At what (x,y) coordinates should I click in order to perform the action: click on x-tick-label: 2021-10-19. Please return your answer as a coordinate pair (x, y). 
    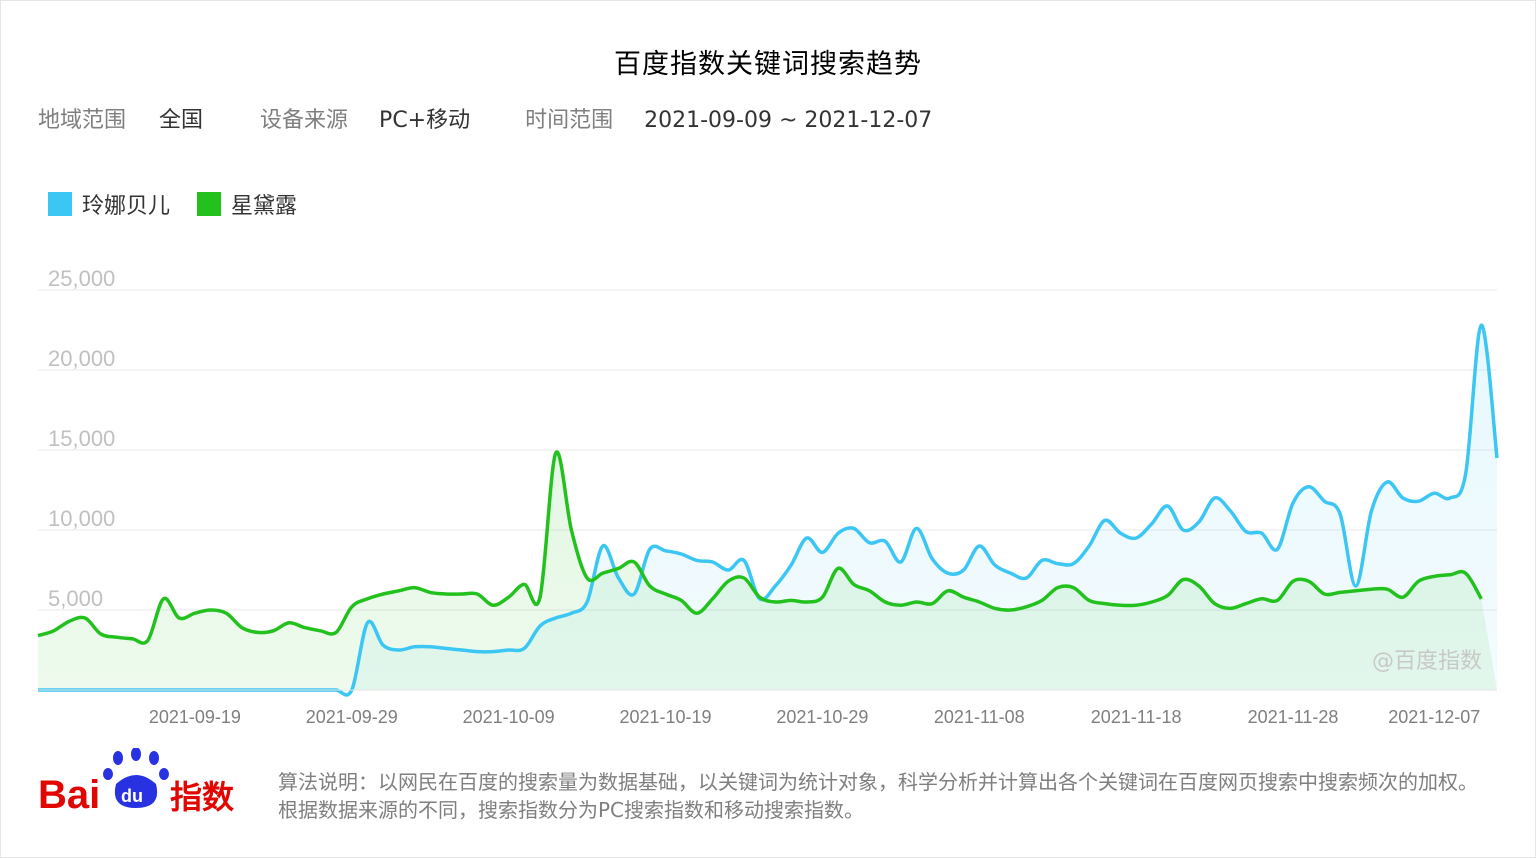
    Looking at the image, I should click on (665, 717).